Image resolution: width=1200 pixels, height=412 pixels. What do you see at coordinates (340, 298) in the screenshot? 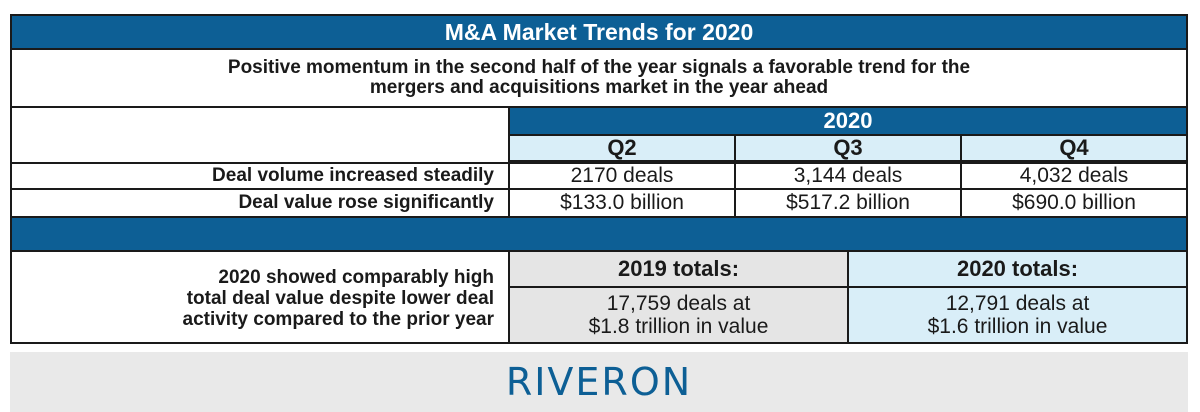
I see `totals-label-line-2: total deal value despite lower deal` at bounding box center [340, 298].